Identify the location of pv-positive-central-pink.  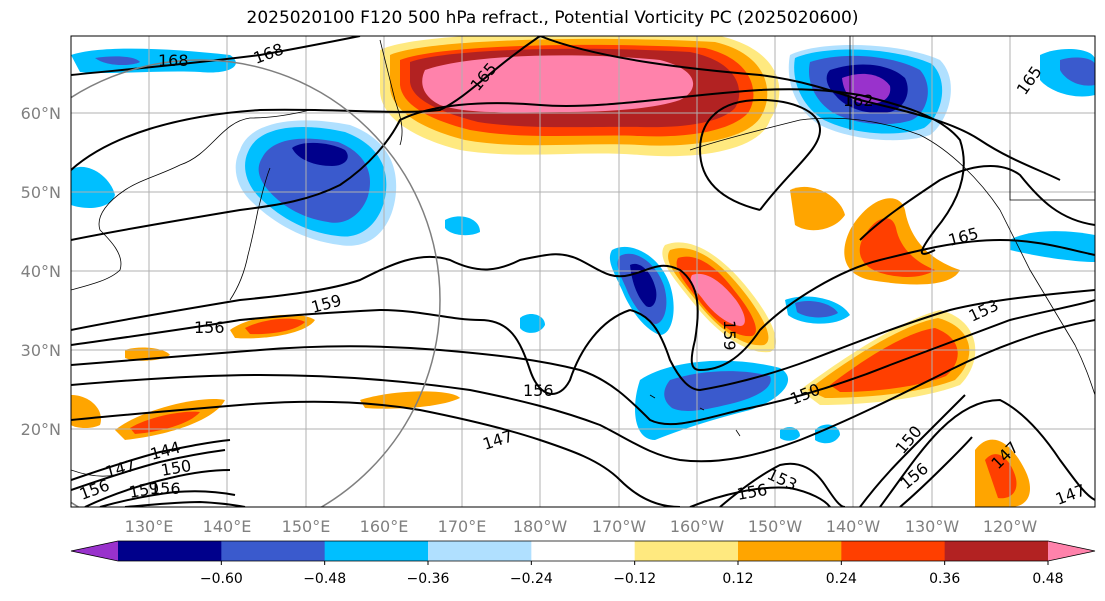
(717, 299).